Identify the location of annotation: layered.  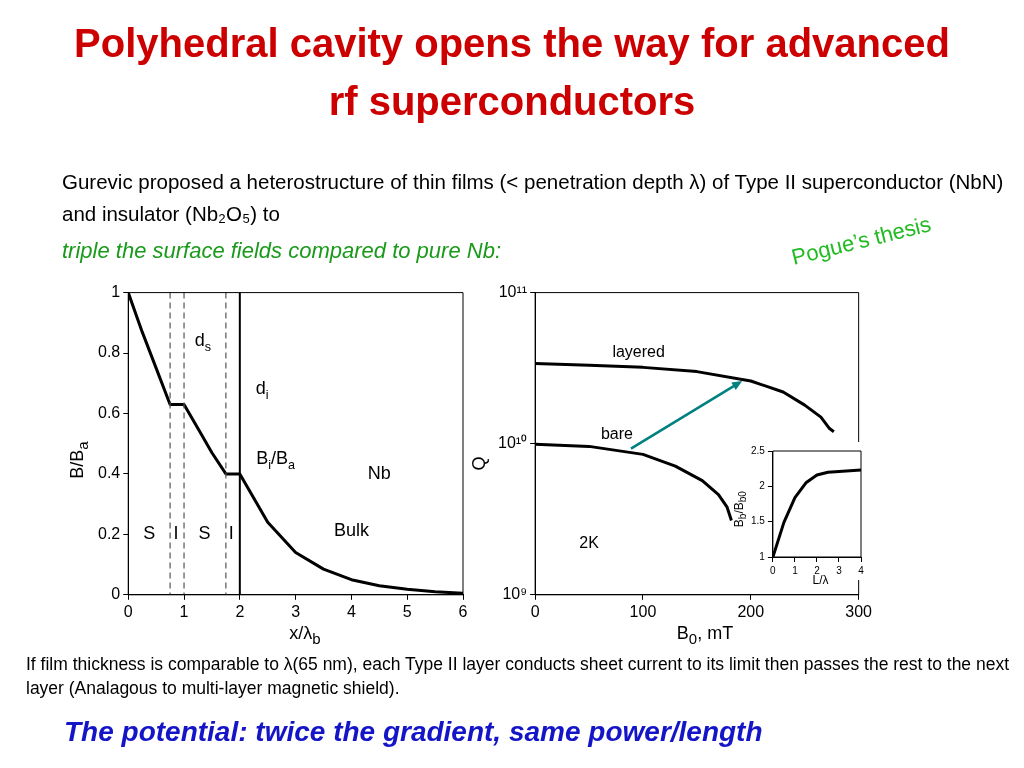
(638, 352).